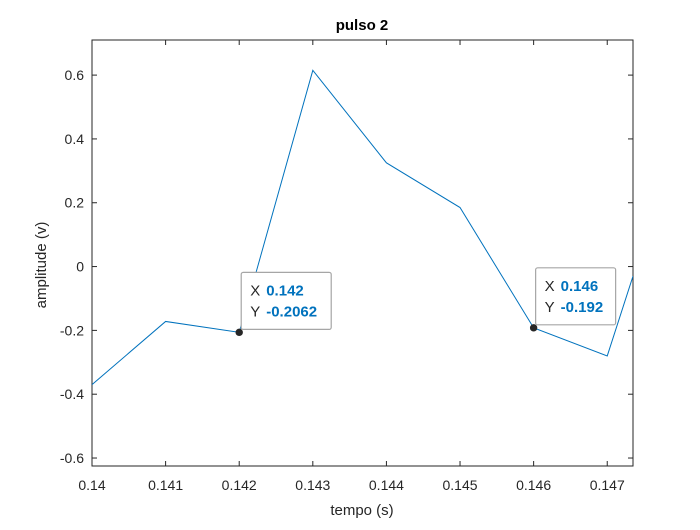 This screenshot has width=700, height=530. What do you see at coordinates (362, 25) in the screenshot?
I see `chart-title: pulso 2` at bounding box center [362, 25].